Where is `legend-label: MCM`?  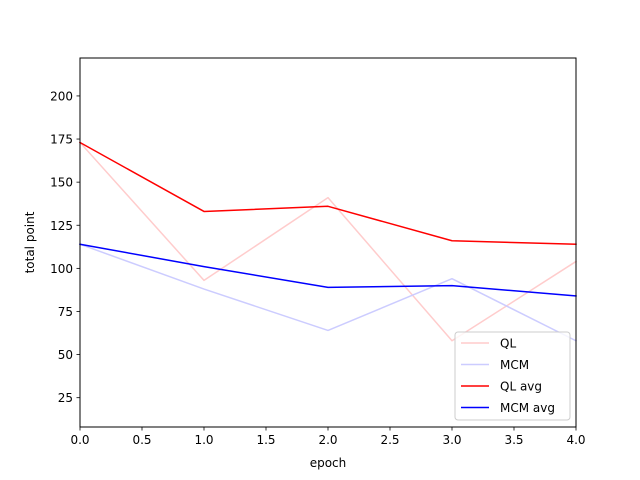
legend-label: MCM is located at coordinates (514, 365).